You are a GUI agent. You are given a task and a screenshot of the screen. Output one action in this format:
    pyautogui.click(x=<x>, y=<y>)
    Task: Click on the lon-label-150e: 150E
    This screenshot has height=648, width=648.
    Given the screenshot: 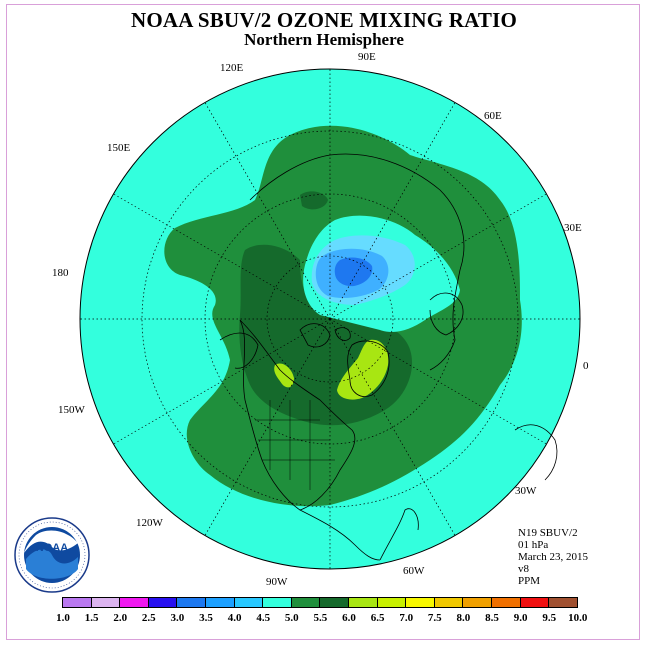 What is the action you would take?
    pyautogui.click(x=119, y=148)
    